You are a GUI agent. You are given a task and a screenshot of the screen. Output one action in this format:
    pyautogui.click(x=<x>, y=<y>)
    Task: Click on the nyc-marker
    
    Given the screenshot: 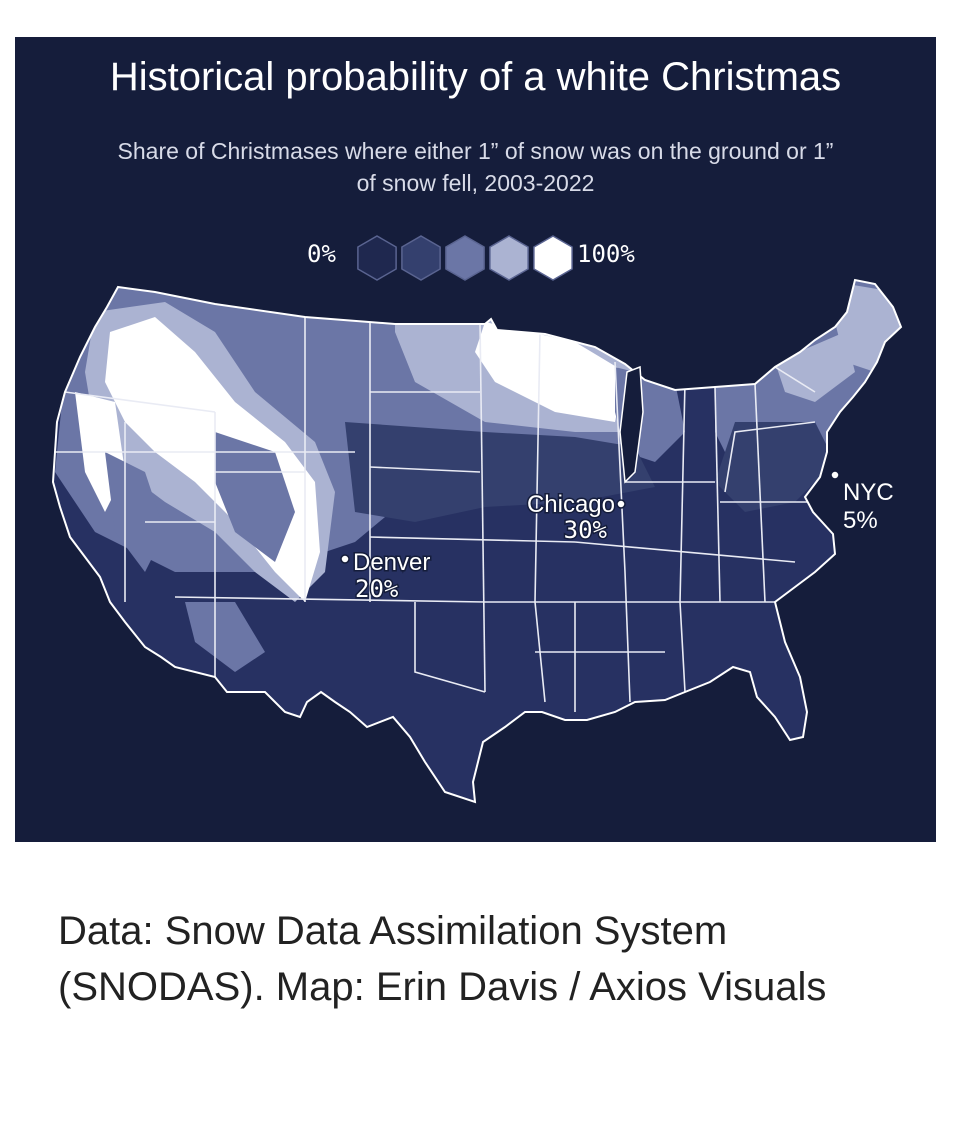 What is the action you would take?
    pyautogui.click(x=835, y=475)
    